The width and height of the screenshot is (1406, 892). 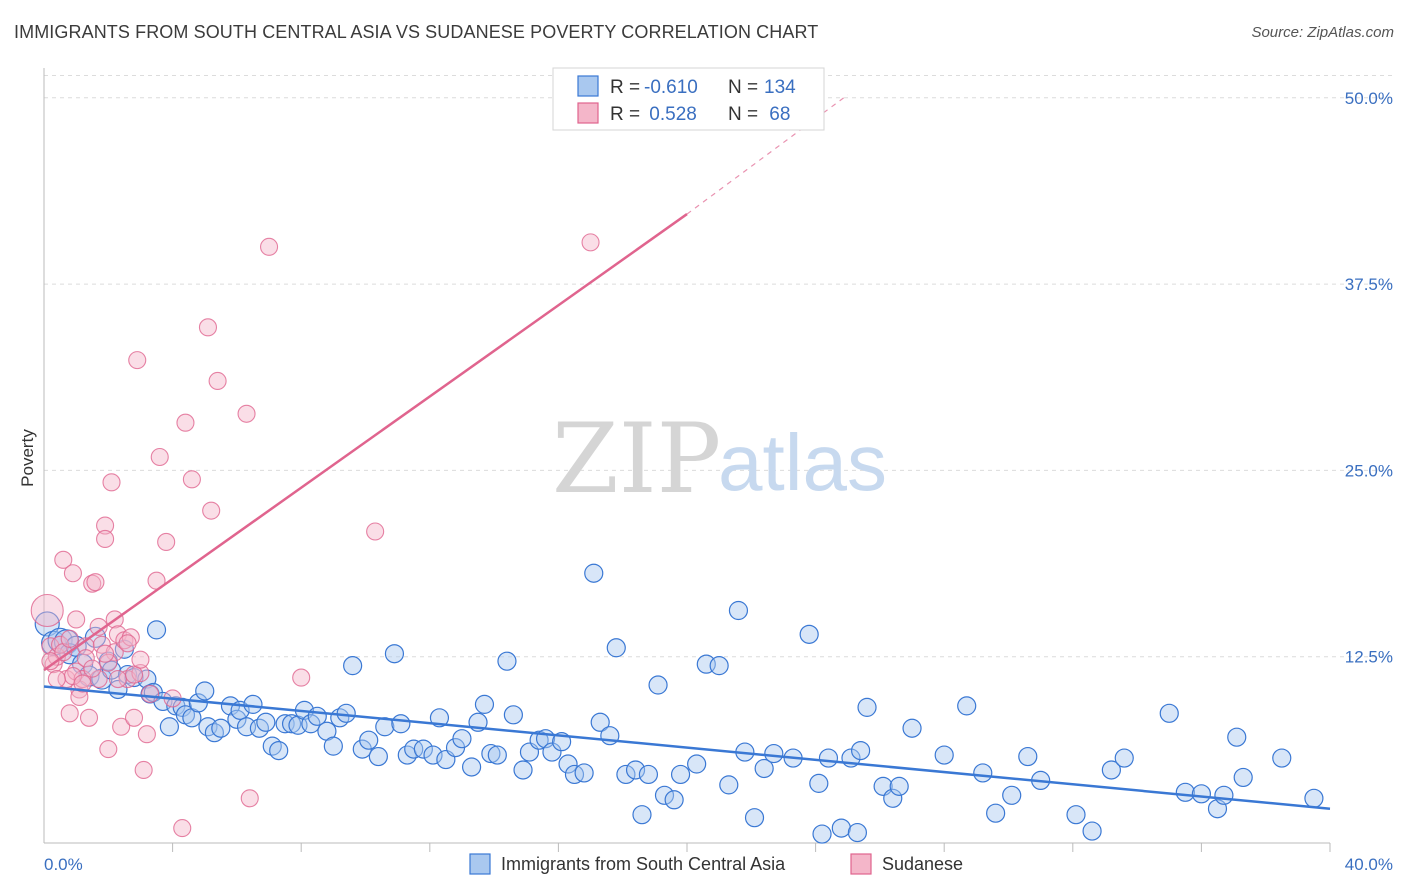 What do you see at coordinates (1369, 98) in the screenshot?
I see `y-tick-label: 50.0%` at bounding box center [1369, 98].